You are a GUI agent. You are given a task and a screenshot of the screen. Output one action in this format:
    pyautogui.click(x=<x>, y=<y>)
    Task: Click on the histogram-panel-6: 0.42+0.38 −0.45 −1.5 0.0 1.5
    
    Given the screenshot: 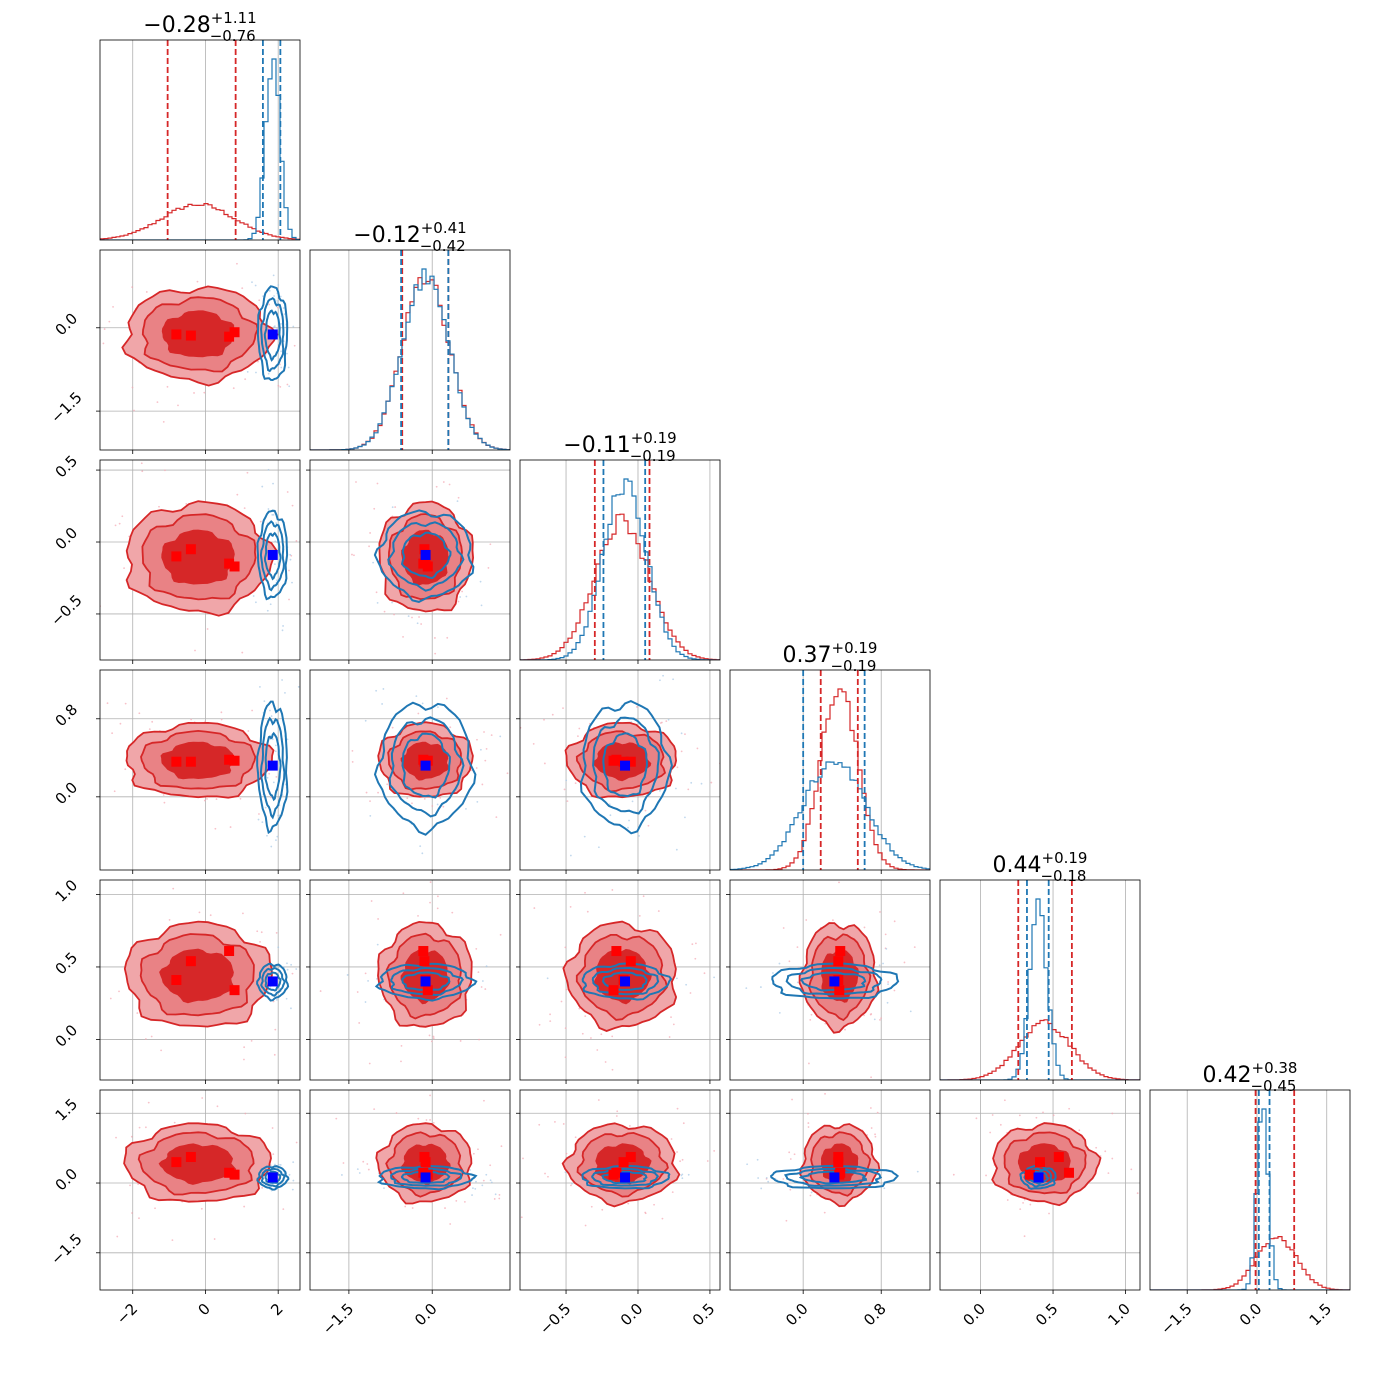 What is the action you would take?
    pyautogui.click(x=1250, y=1198)
    